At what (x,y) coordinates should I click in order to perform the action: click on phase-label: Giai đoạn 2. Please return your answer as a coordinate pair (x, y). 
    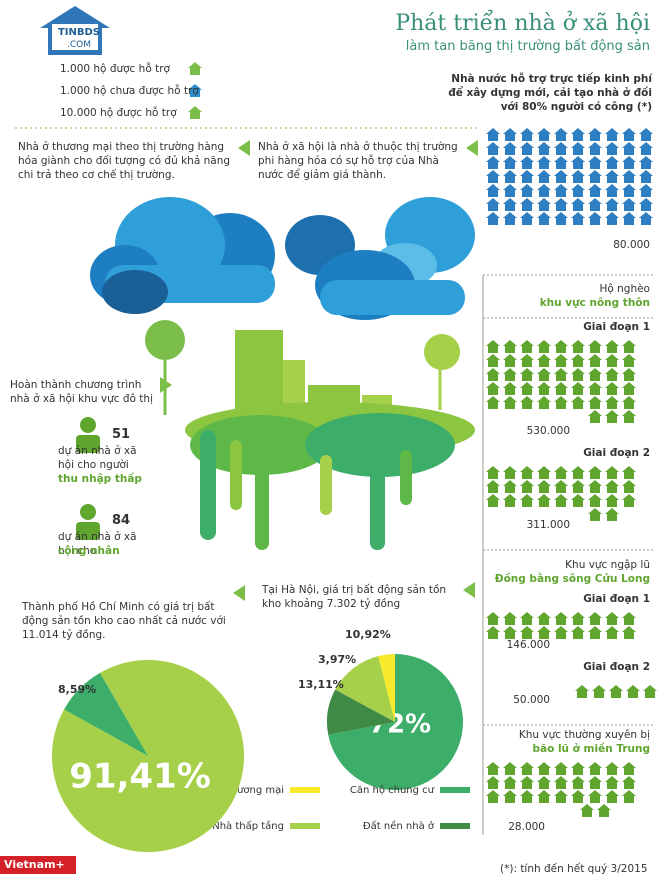
    Looking at the image, I should click on (616, 667).